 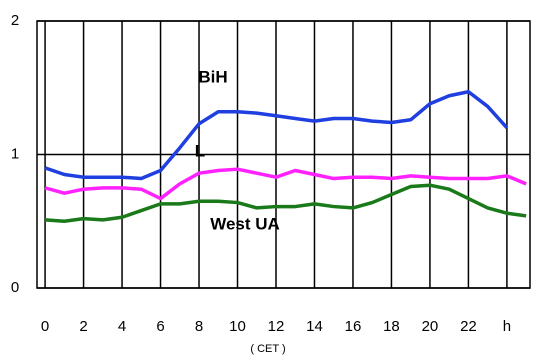 What do you see at coordinates (314, 326) in the screenshot?
I see `x-tick-label: 14` at bounding box center [314, 326].